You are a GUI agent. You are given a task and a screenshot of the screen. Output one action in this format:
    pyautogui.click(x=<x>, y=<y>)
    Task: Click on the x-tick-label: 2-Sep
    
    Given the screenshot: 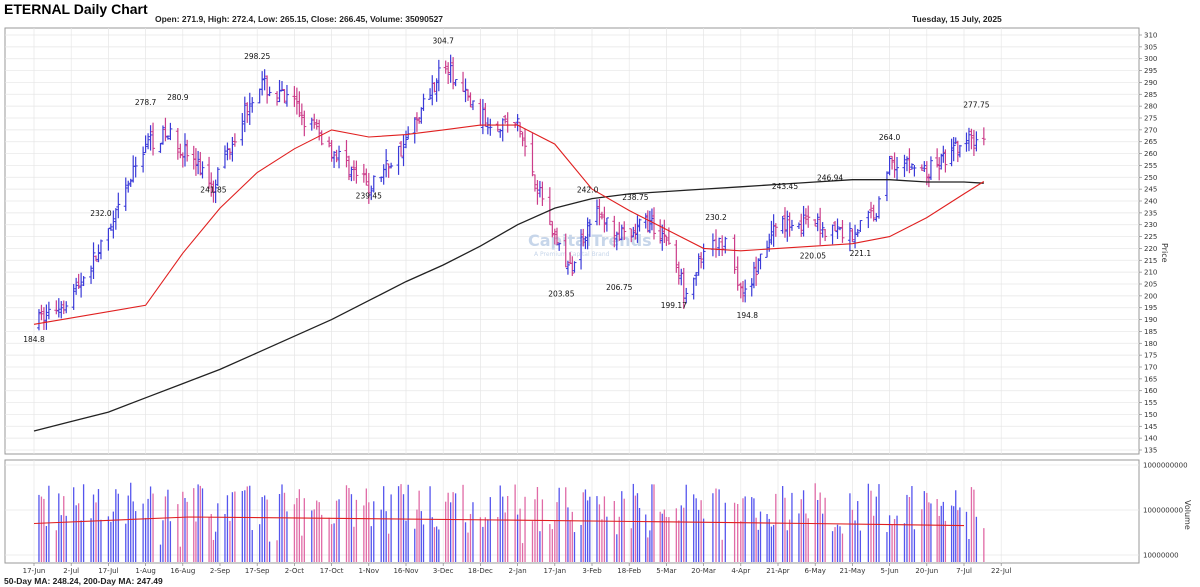 What is the action you would take?
    pyautogui.click(x=220, y=571)
    